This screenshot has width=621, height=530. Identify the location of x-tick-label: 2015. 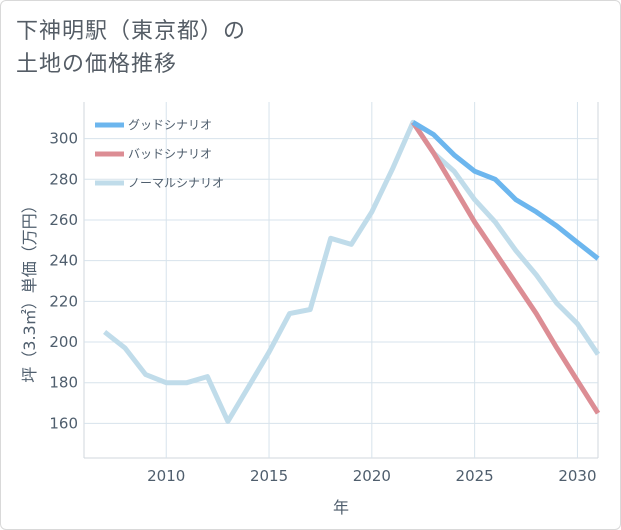
(269, 476).